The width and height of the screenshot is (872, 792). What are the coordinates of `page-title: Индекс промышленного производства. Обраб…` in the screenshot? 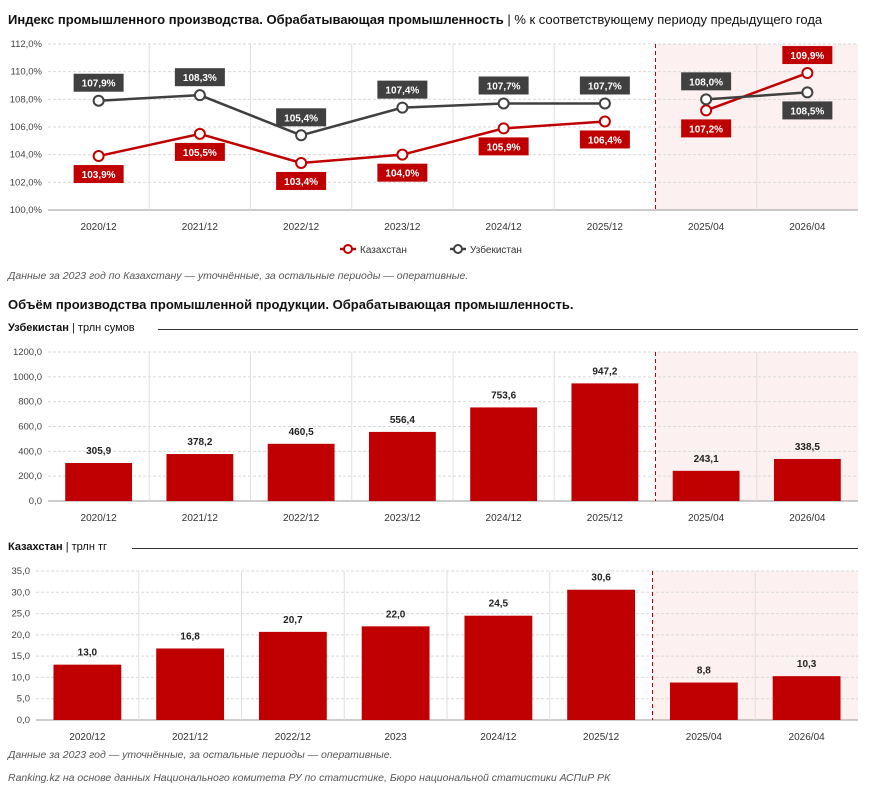 It's located at (415, 19).